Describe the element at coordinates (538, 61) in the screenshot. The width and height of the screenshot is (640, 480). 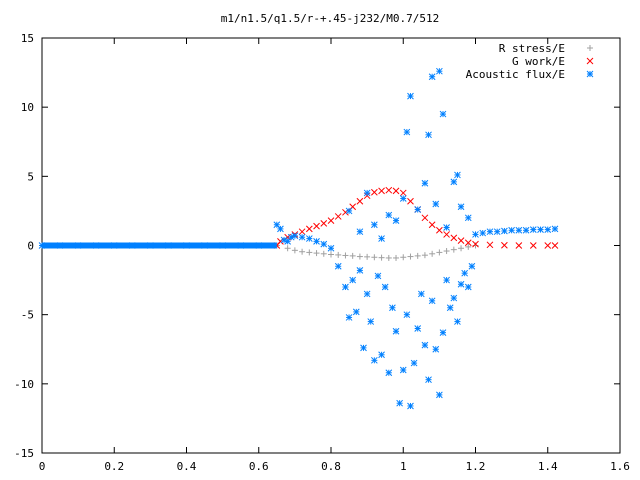
I see `legend-label: G work/E` at that location.